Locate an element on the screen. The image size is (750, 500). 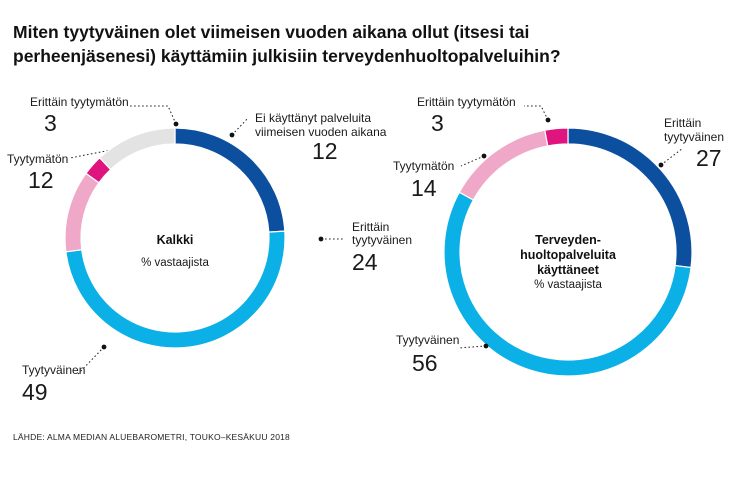
donut-2-slice-erittain-tyytymaton is located at coordinates (556, 137).